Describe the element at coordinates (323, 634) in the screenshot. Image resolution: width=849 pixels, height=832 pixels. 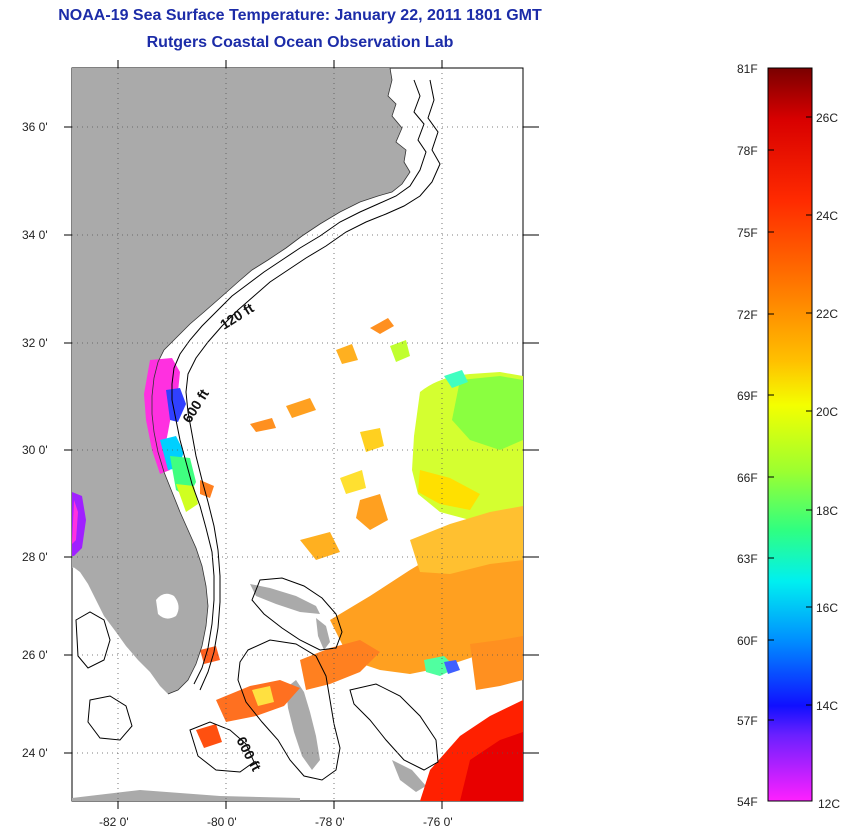
I see `land-bahamas-abaco` at that location.